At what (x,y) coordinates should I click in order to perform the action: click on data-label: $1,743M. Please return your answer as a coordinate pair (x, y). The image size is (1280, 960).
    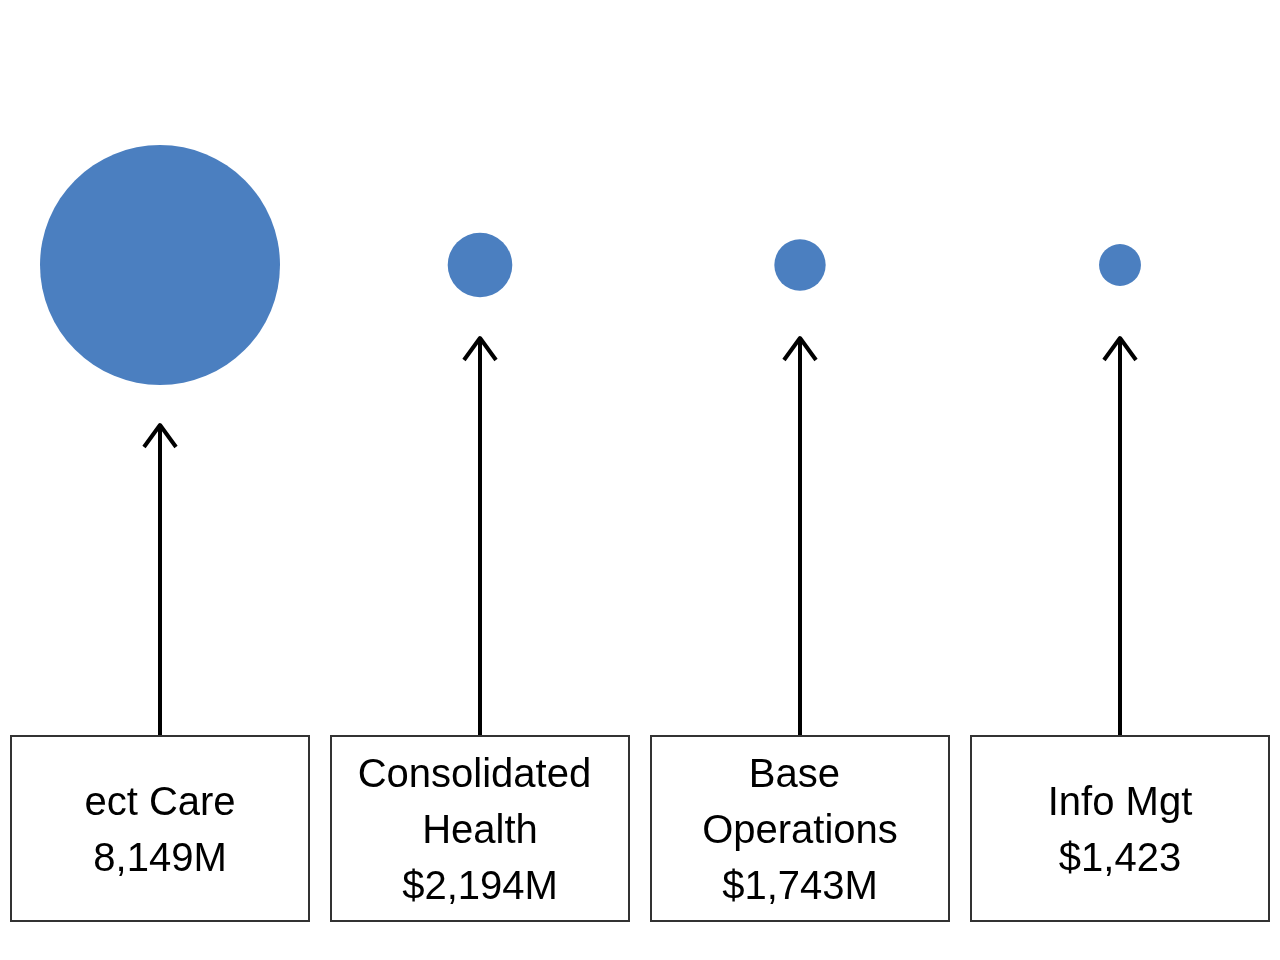
    Looking at the image, I should click on (800, 885).